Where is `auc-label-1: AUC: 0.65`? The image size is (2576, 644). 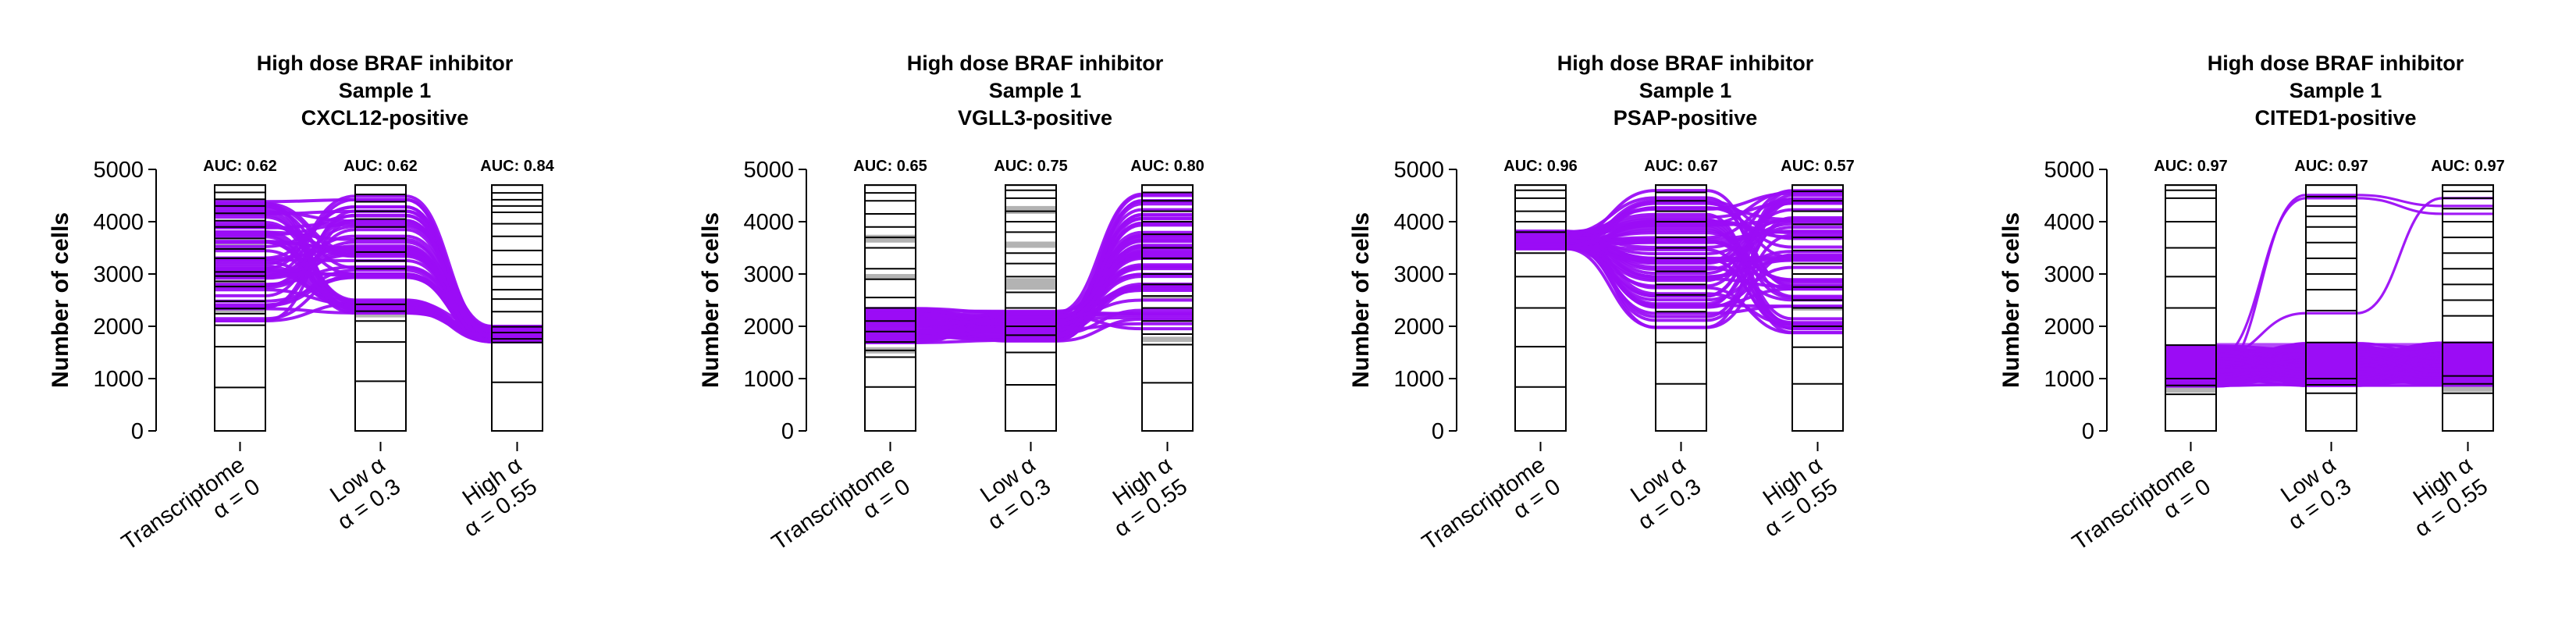
auc-label-1: AUC: 0.65 is located at coordinates (890, 166).